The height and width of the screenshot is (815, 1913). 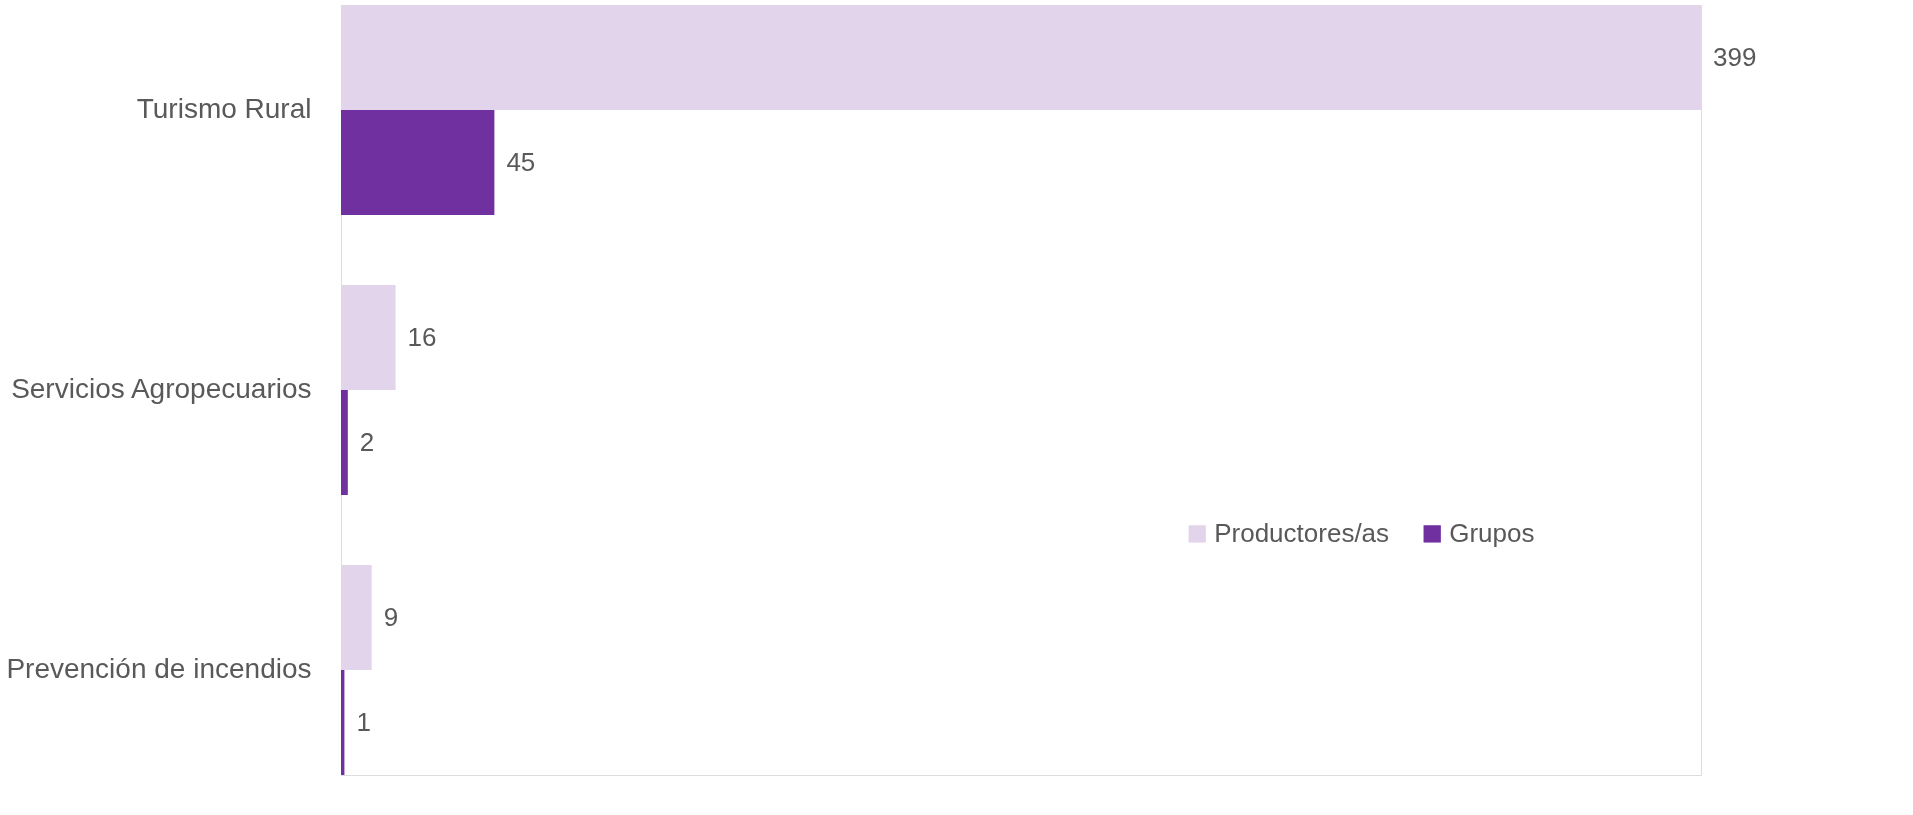 What do you see at coordinates (1492, 532) in the screenshot?
I see `legend-label: Grupos` at bounding box center [1492, 532].